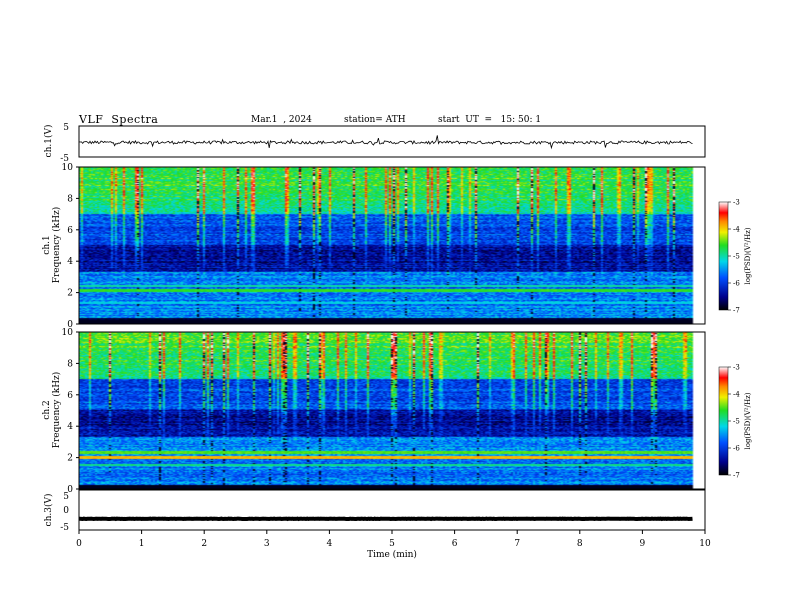 The height and width of the screenshot is (612, 792). Describe the element at coordinates (204, 544) in the screenshot. I see `time-tick-label-2: 2` at that location.